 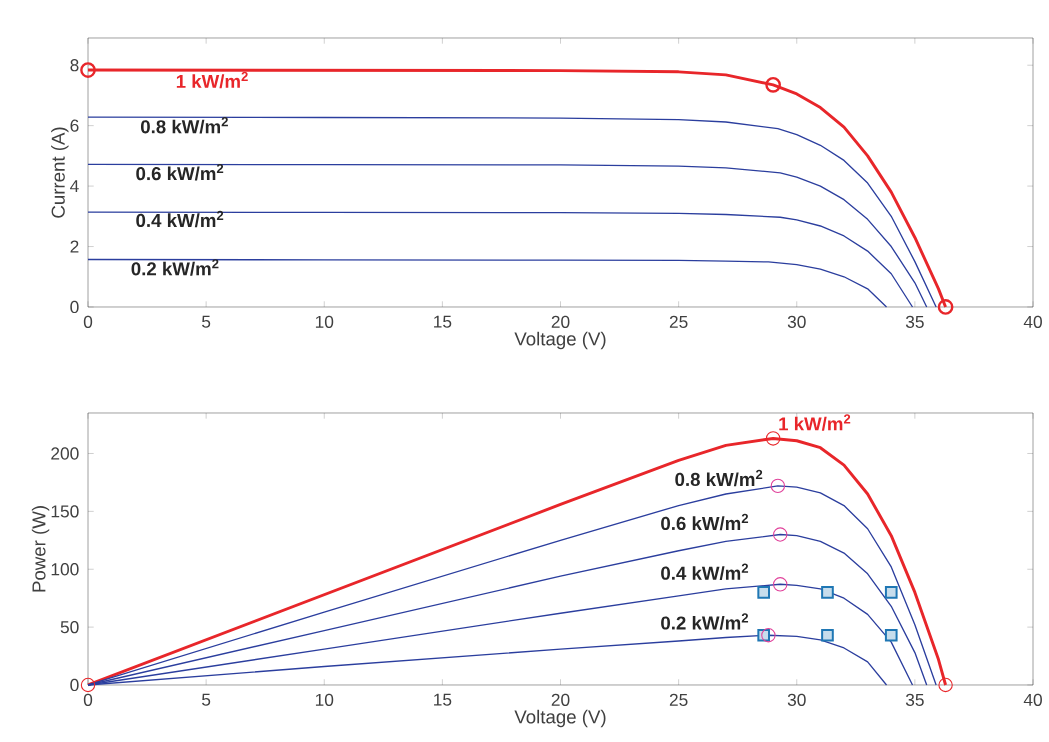 What do you see at coordinates (74, 186) in the screenshot?
I see `y-tick-label: 4` at bounding box center [74, 186].